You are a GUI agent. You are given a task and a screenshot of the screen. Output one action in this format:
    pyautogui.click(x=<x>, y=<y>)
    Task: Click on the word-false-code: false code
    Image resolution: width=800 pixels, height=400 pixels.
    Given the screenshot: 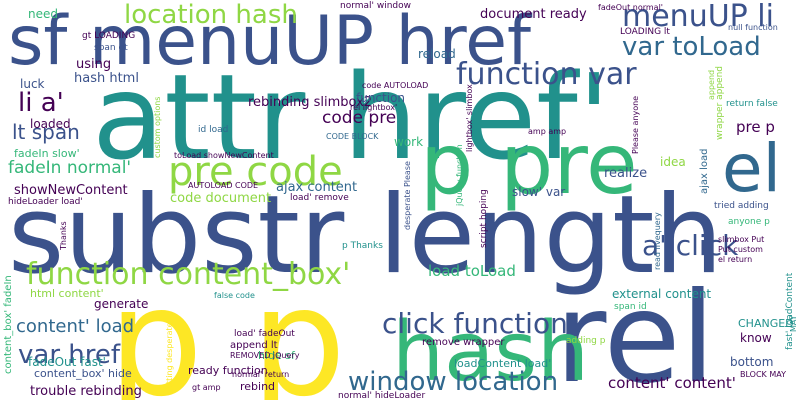 What is the action you would take?
    pyautogui.click(x=234, y=295)
    